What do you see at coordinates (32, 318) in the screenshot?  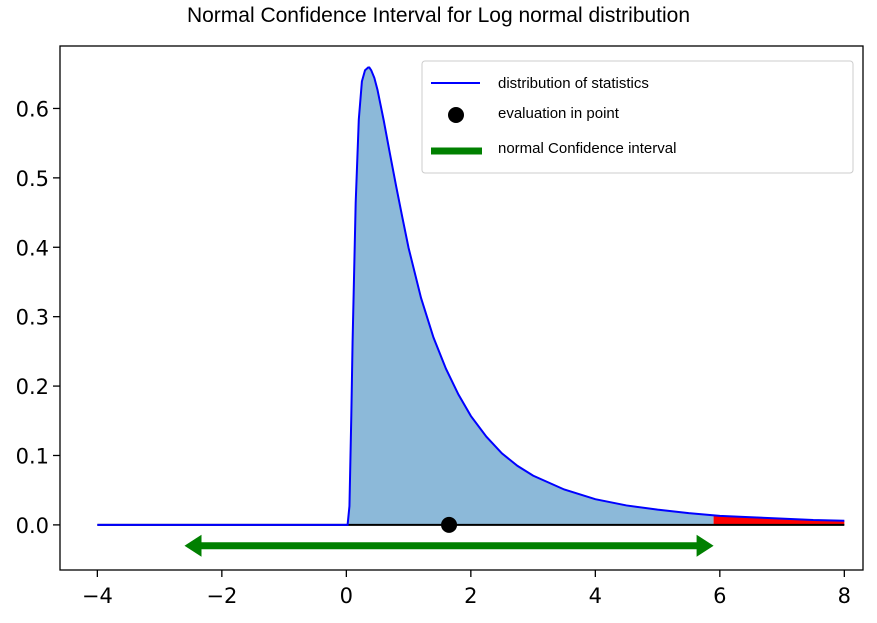 I see `y-tick-label: 0.3` at bounding box center [32, 318].